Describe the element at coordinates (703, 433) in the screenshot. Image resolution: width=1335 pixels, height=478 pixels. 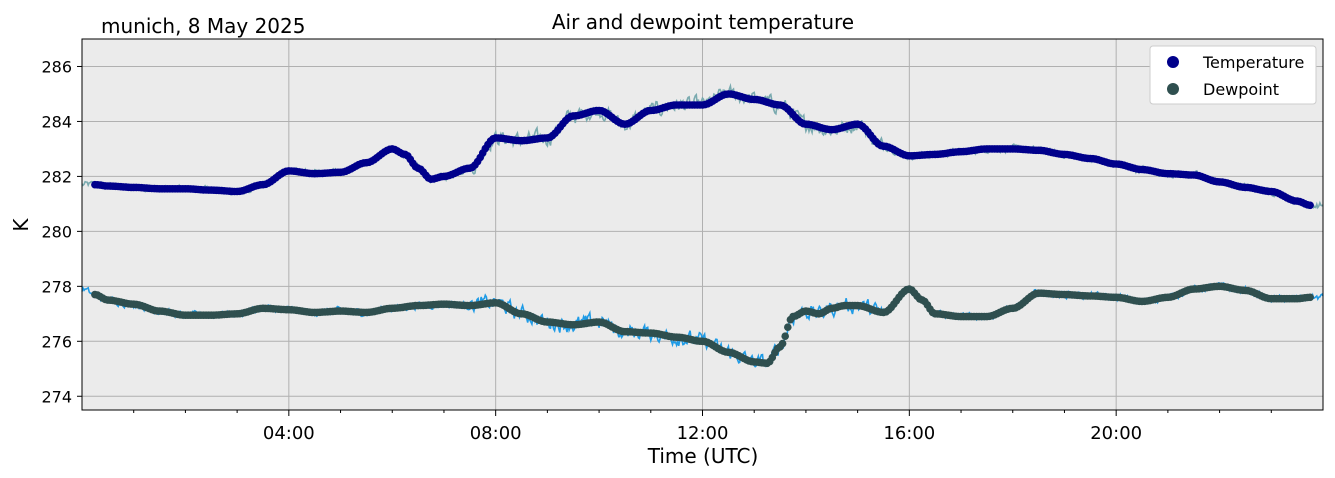
I see `x-tick-label: 12:00` at that location.